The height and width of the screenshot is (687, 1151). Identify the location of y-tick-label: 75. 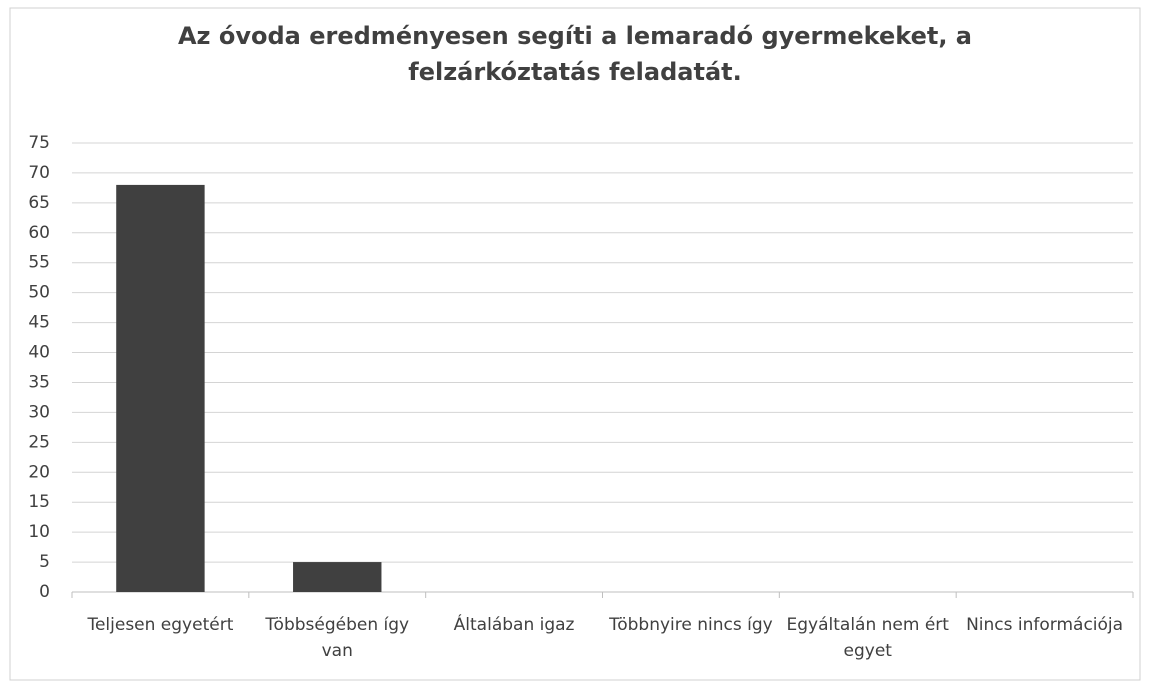
(39, 143).